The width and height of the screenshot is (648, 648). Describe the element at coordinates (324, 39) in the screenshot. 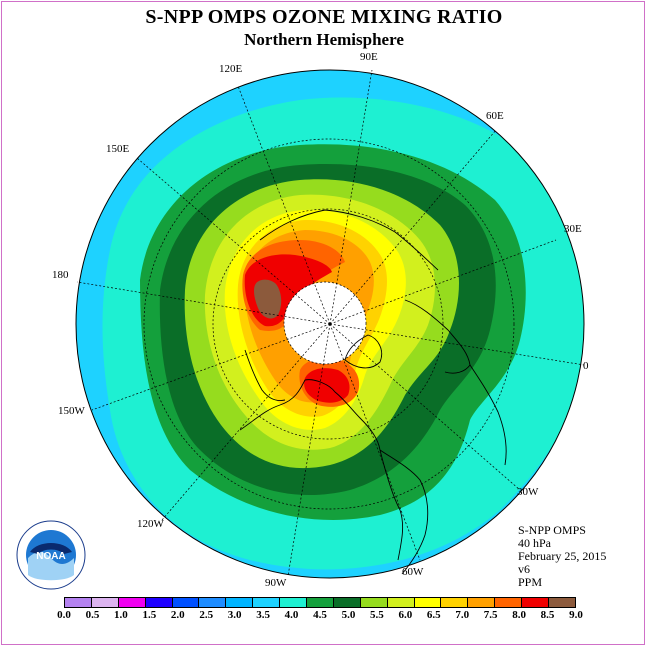

I see `page-subtitle: Northern Hemisphere` at that location.